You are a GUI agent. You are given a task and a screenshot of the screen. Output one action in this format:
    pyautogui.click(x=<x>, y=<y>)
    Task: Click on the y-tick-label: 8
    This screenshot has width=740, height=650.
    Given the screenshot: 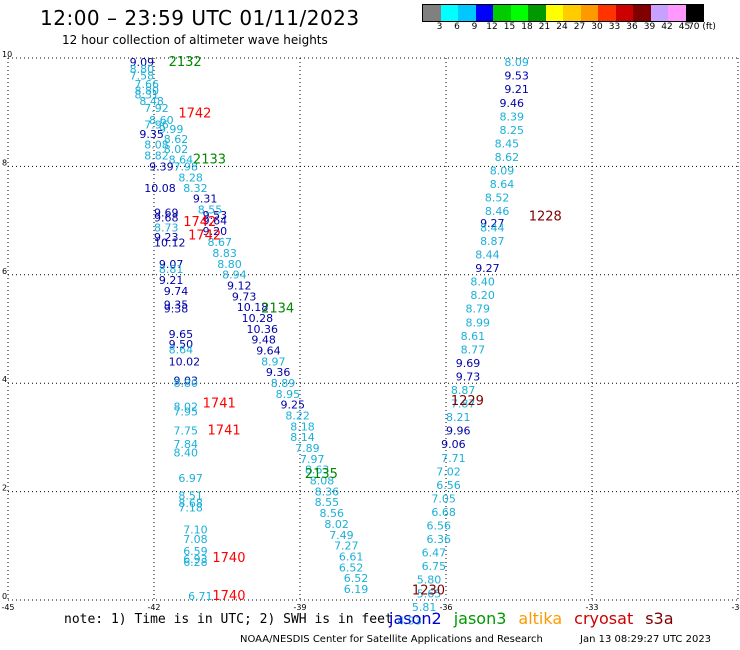 What is the action you would take?
    pyautogui.click(x=4, y=162)
    